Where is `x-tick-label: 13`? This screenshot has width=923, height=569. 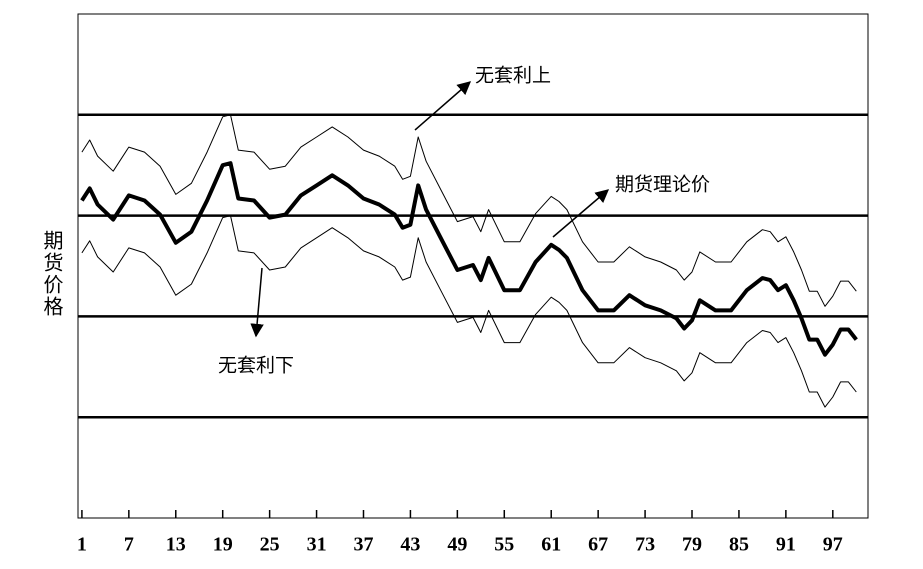 x-tick-label: 13 is located at coordinates (176, 545).